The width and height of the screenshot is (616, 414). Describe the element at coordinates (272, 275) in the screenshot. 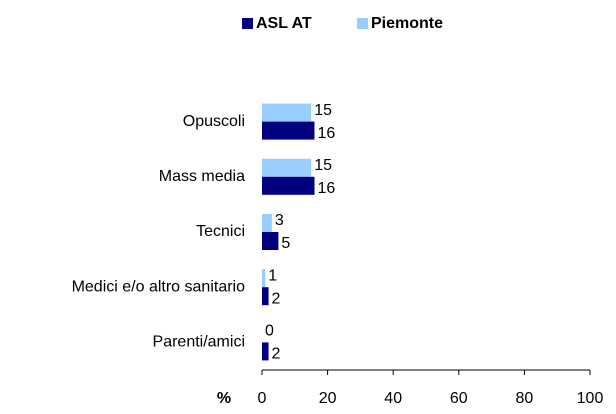

I see `value-label: 1` at that location.